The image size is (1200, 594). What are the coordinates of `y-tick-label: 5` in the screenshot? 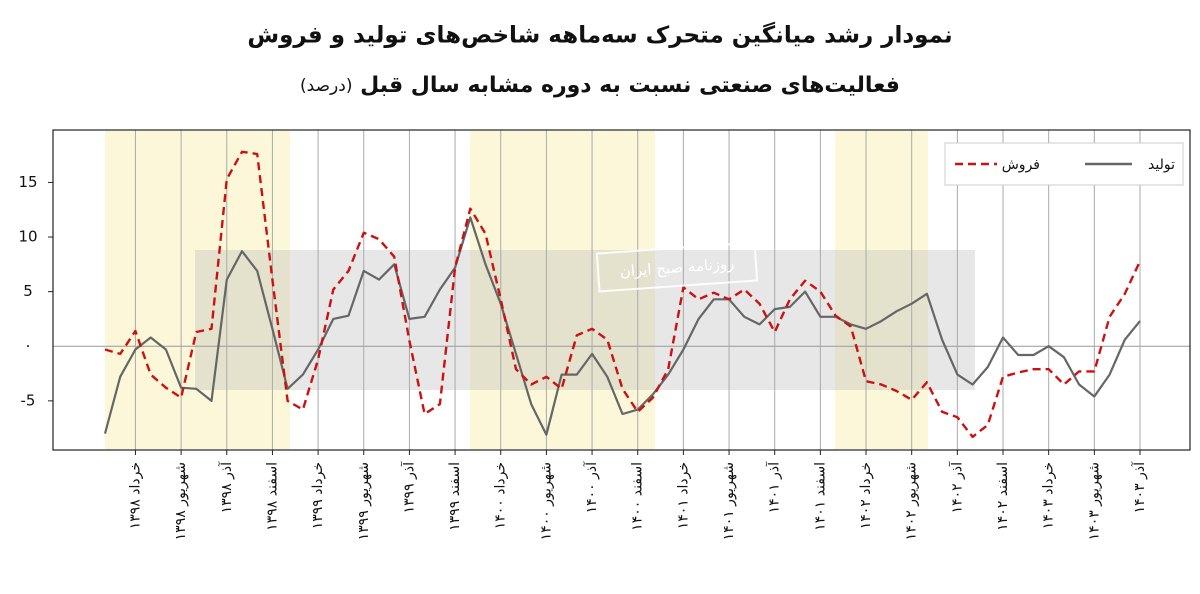 It's located at (28, 291).